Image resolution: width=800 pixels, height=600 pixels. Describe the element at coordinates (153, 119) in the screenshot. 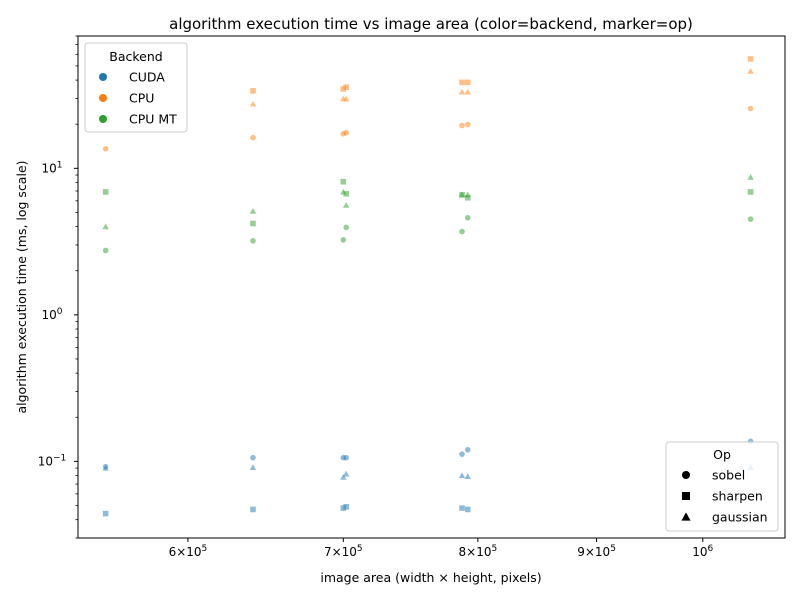

I see `legend-label-cpu-mt: CPU MT` at that location.